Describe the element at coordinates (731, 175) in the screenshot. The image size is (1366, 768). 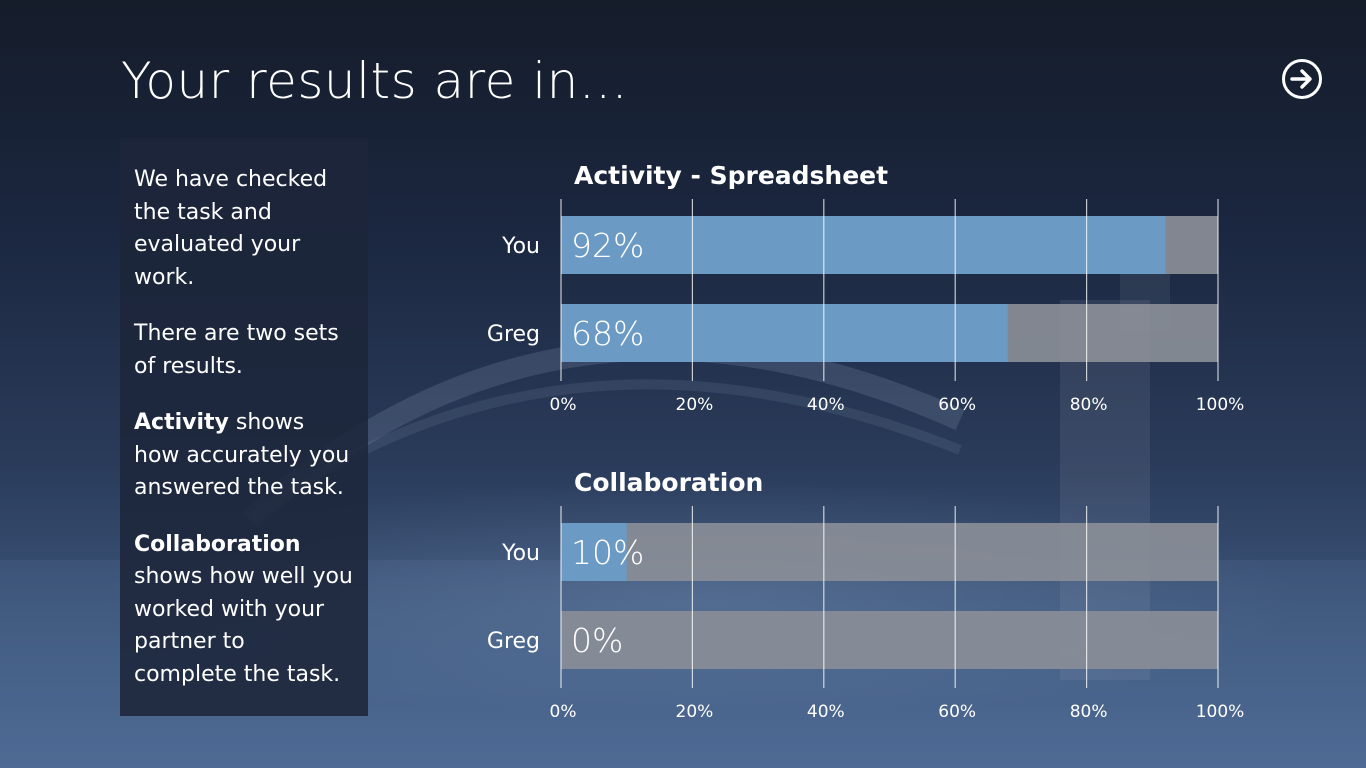
I see `activity-chart-title: Activity - Spreadsheet` at that location.